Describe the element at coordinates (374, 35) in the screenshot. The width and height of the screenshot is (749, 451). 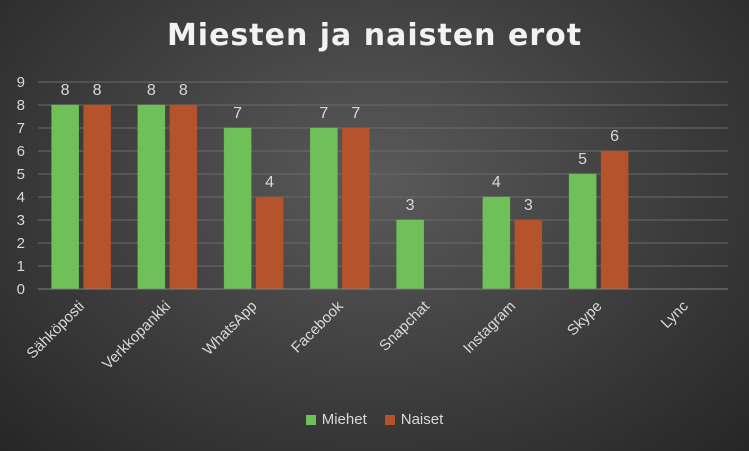
I see `chart-title: Miesten ja naisten erot` at that location.